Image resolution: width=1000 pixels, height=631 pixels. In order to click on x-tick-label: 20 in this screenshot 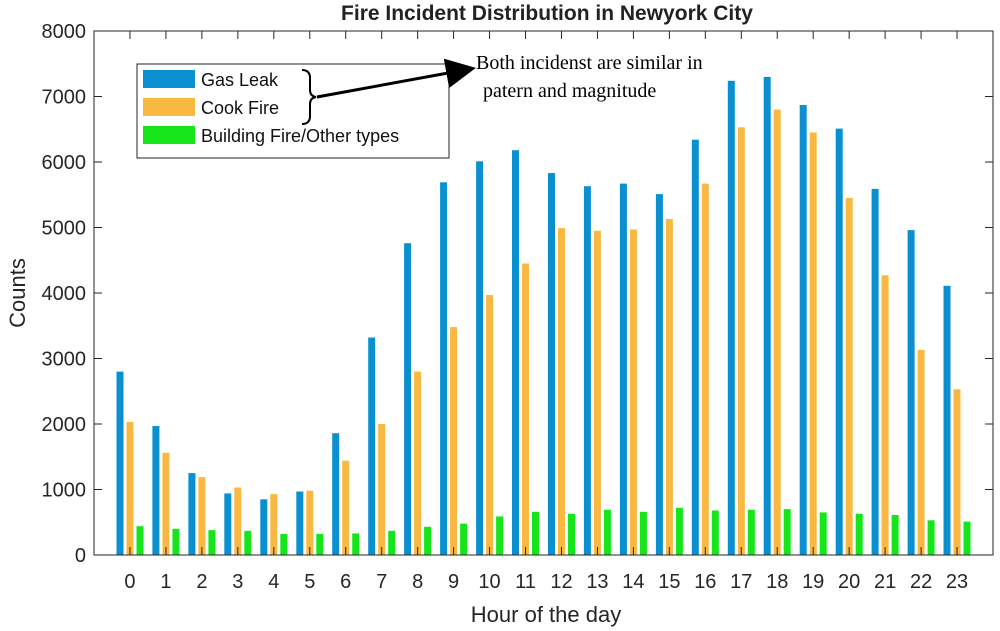, I will do `click(849, 582)`.